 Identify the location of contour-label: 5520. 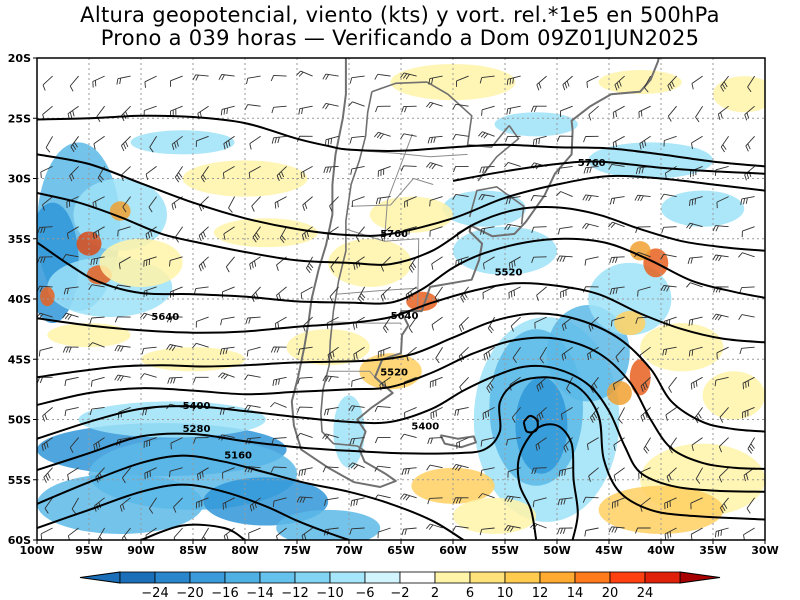
(394, 373).